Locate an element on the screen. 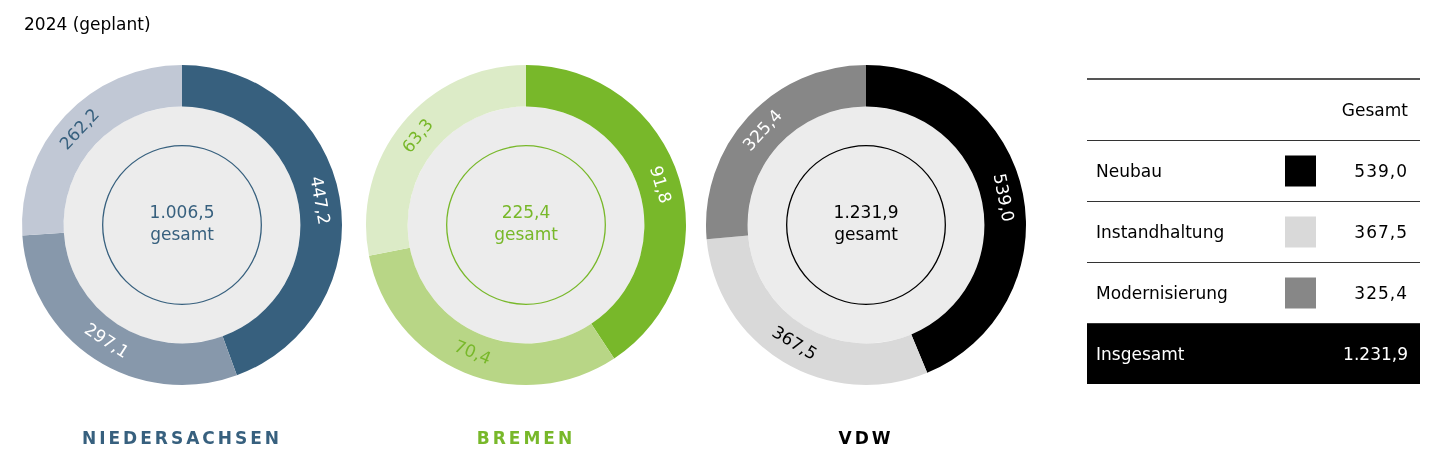 The image size is (1442, 455). text: 539,0 is located at coordinates (1381, 171).